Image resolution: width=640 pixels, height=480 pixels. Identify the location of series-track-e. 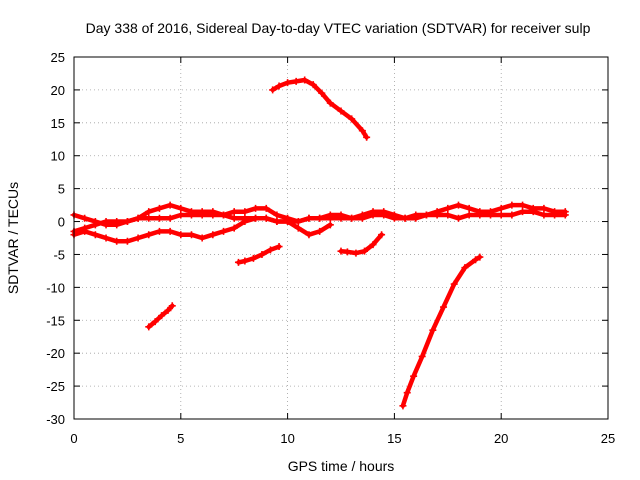
(258, 254).